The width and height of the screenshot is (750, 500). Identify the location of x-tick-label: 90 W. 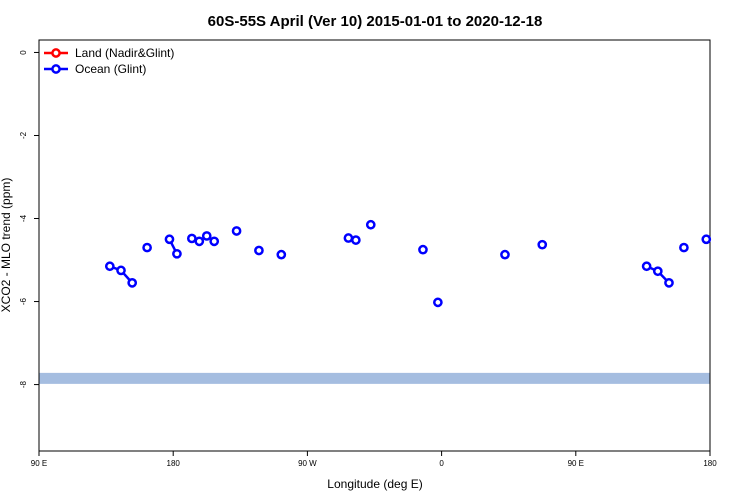
(307, 463).